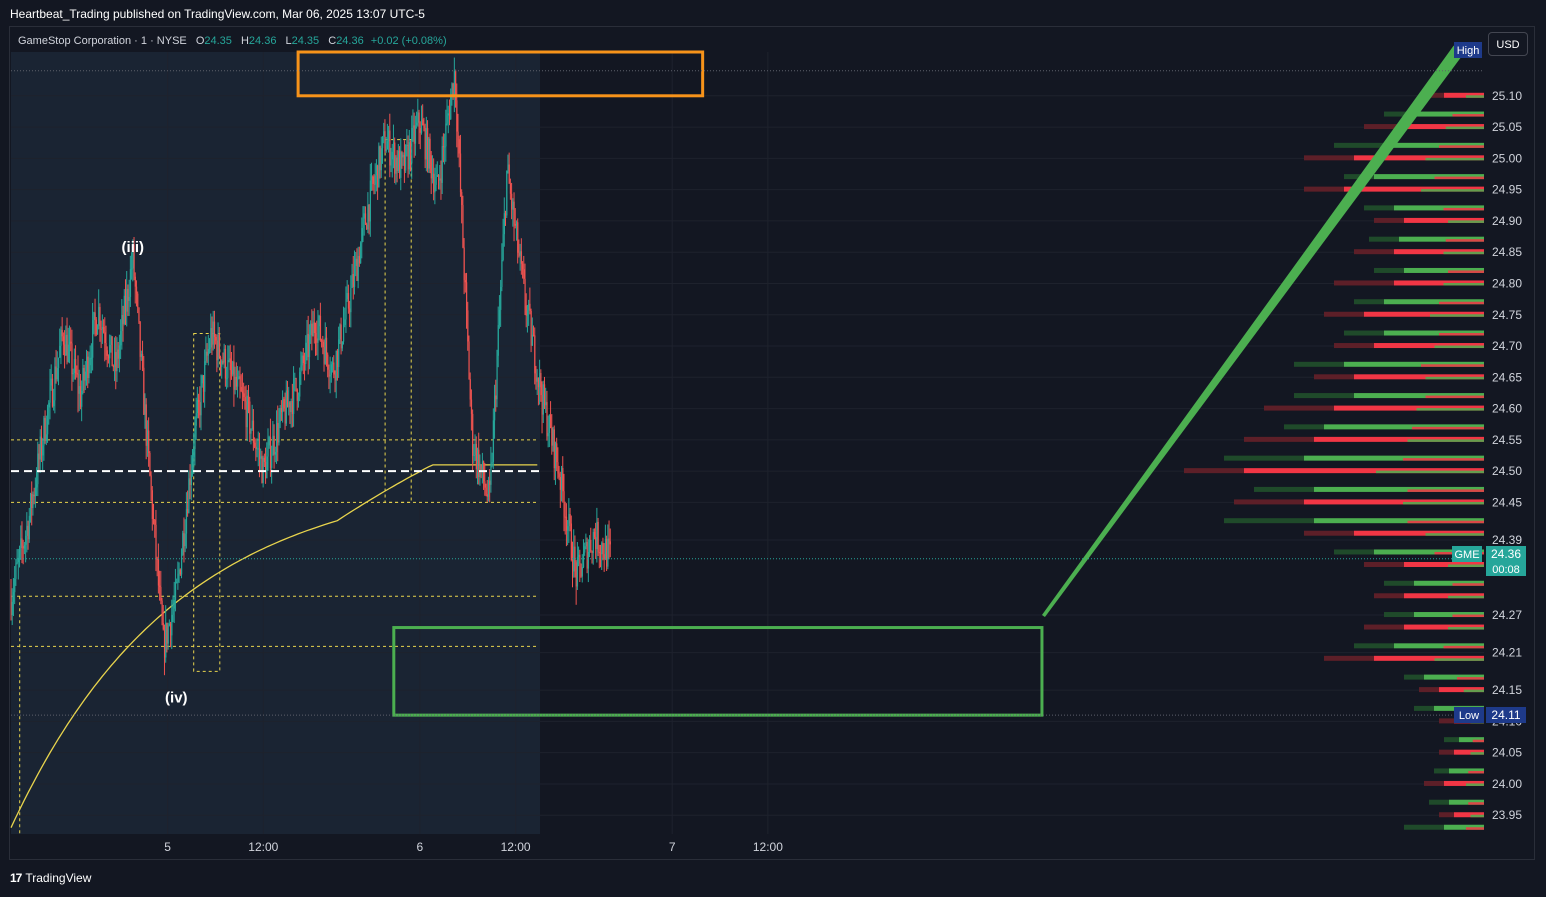 The image size is (1546, 897). Describe the element at coordinates (50, 878) in the screenshot. I see `footer-brand: 17 TradingView` at that location.